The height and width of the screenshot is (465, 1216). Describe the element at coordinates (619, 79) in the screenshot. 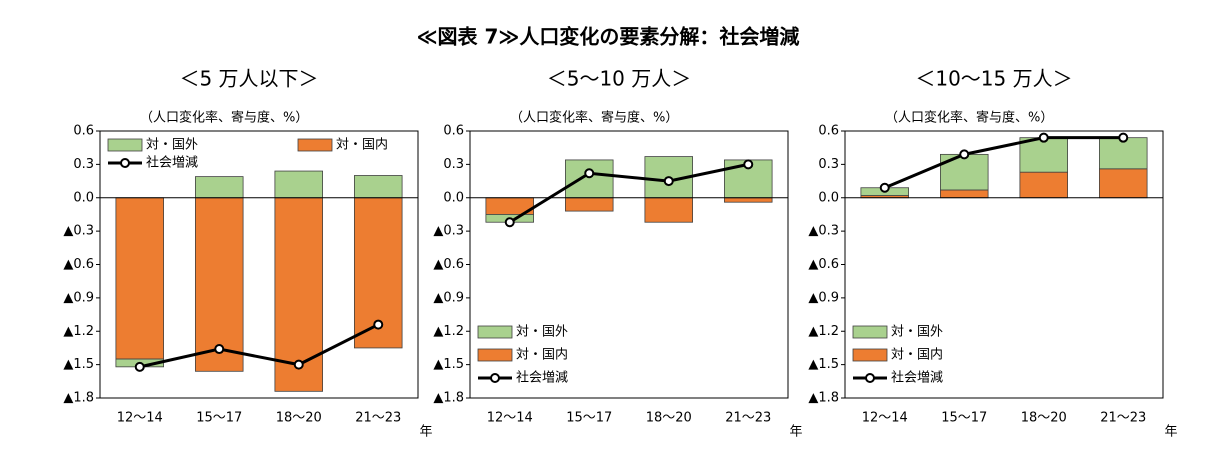

I see `panel-subtitle: ＜5～10 万人＞` at that location.